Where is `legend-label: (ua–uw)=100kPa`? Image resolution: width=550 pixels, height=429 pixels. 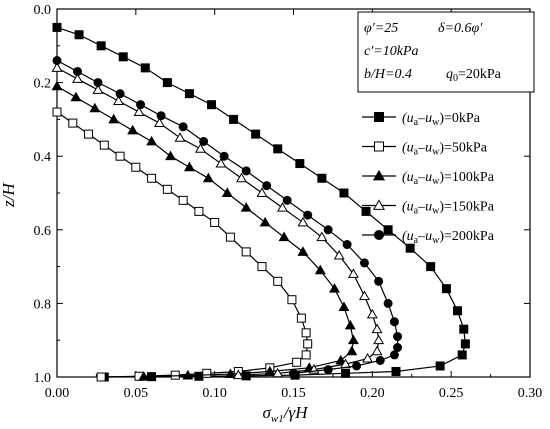 legend-label: (ua–uw)=100kPa is located at coordinates (448, 178).